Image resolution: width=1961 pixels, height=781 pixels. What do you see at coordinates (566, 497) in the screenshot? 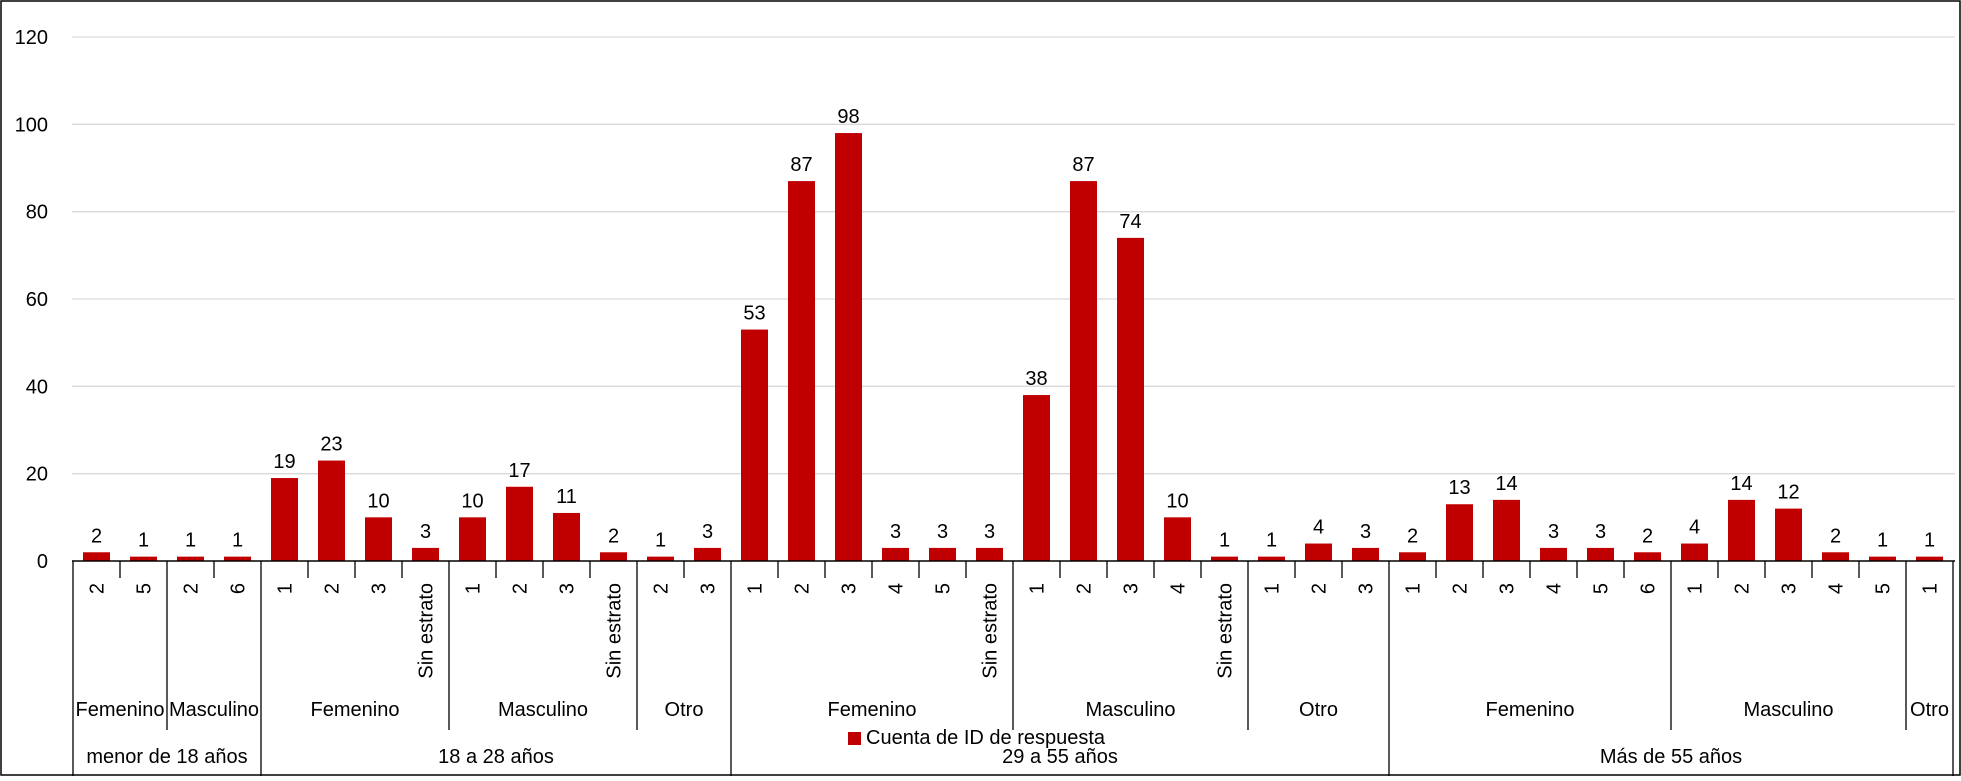
I see `data-label: 11` at bounding box center [566, 497].